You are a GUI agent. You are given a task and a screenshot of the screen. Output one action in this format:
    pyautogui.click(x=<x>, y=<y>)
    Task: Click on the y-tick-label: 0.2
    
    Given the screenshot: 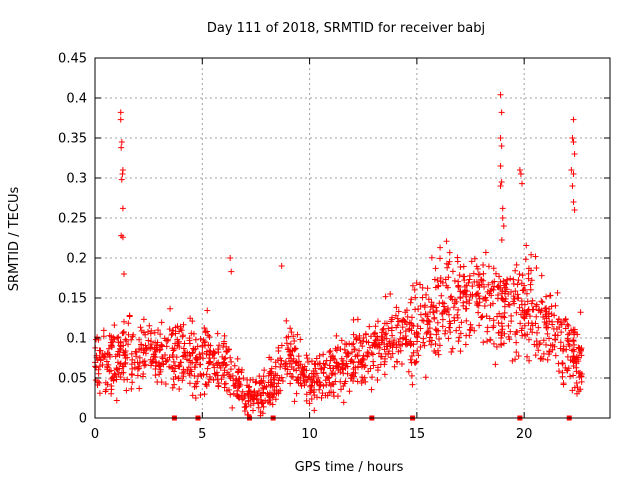 What is the action you would take?
    pyautogui.click(x=76, y=259)
    